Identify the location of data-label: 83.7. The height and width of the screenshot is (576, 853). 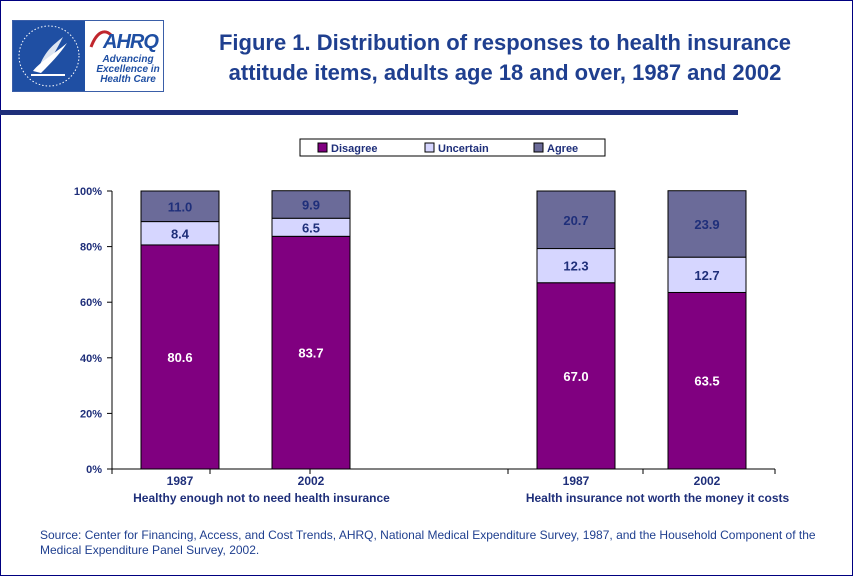
(310, 353).